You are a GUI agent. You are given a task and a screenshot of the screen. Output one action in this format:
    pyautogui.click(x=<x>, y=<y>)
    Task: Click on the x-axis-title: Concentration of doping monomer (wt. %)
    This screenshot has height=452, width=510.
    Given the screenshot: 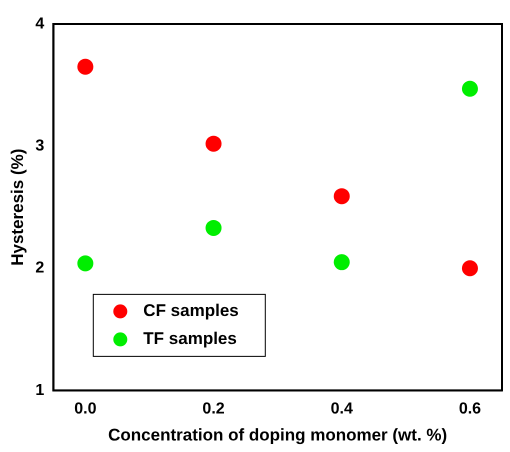 What is the action you would take?
    pyautogui.click(x=278, y=434)
    